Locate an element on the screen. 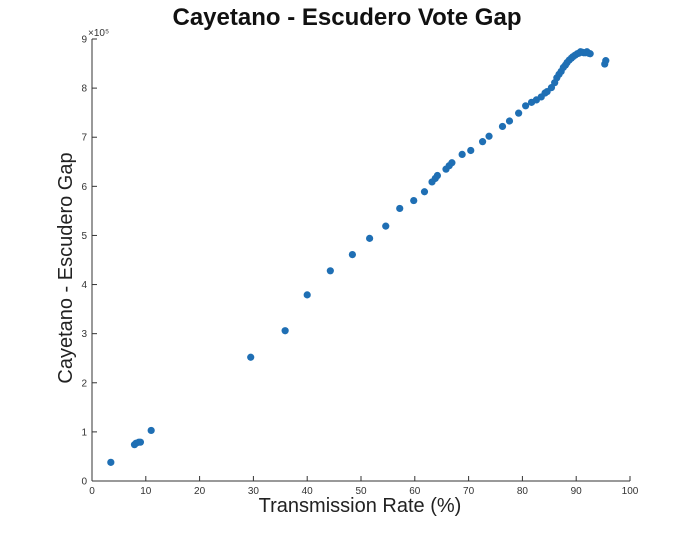 The height and width of the screenshot is (540, 694). y-tick-label: 7 is located at coordinates (84, 138).